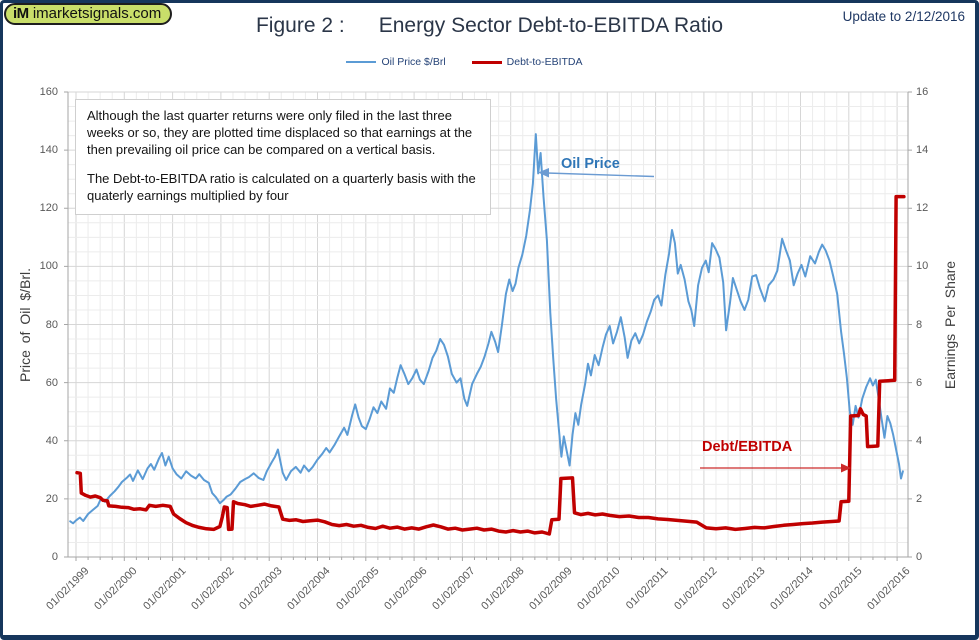  Describe the element at coordinates (361, 62) in the screenshot. I see `legend-line-oil-icon` at that location.